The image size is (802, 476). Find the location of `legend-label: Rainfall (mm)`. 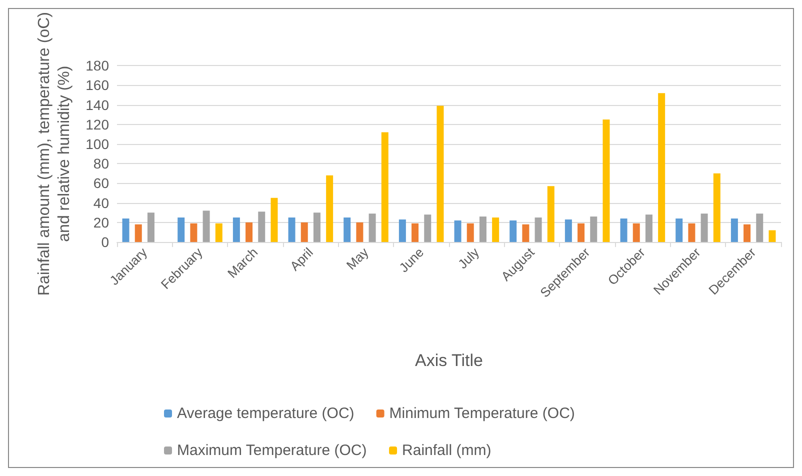

legend-label: Rainfall (mm) is located at coordinates (447, 450).